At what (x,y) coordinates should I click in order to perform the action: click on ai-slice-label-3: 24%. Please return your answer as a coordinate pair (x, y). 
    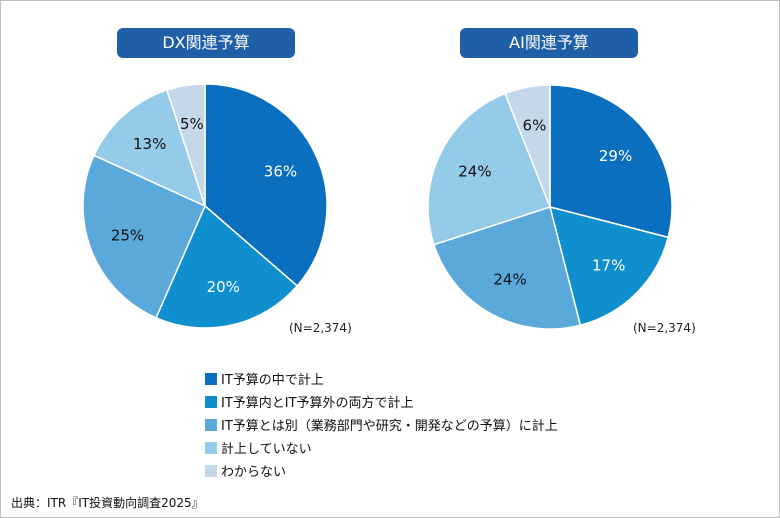
    Looking at the image, I should click on (474, 172).